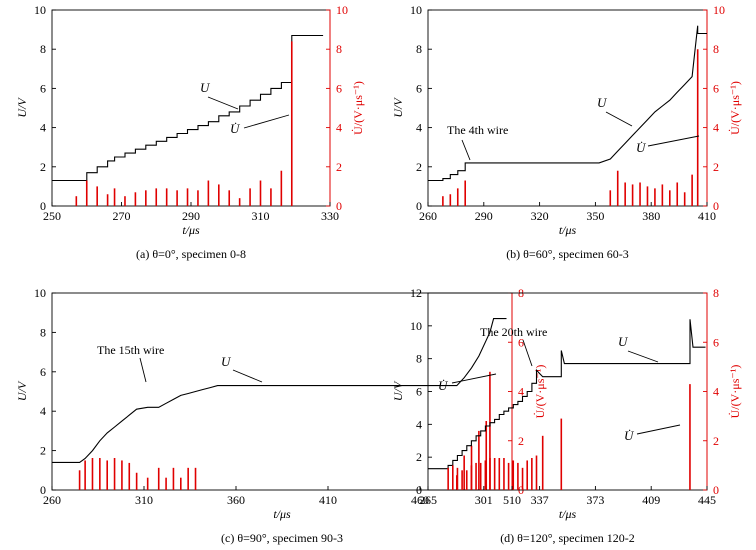  I want to click on x-tick-label: 445, so click(707, 500).